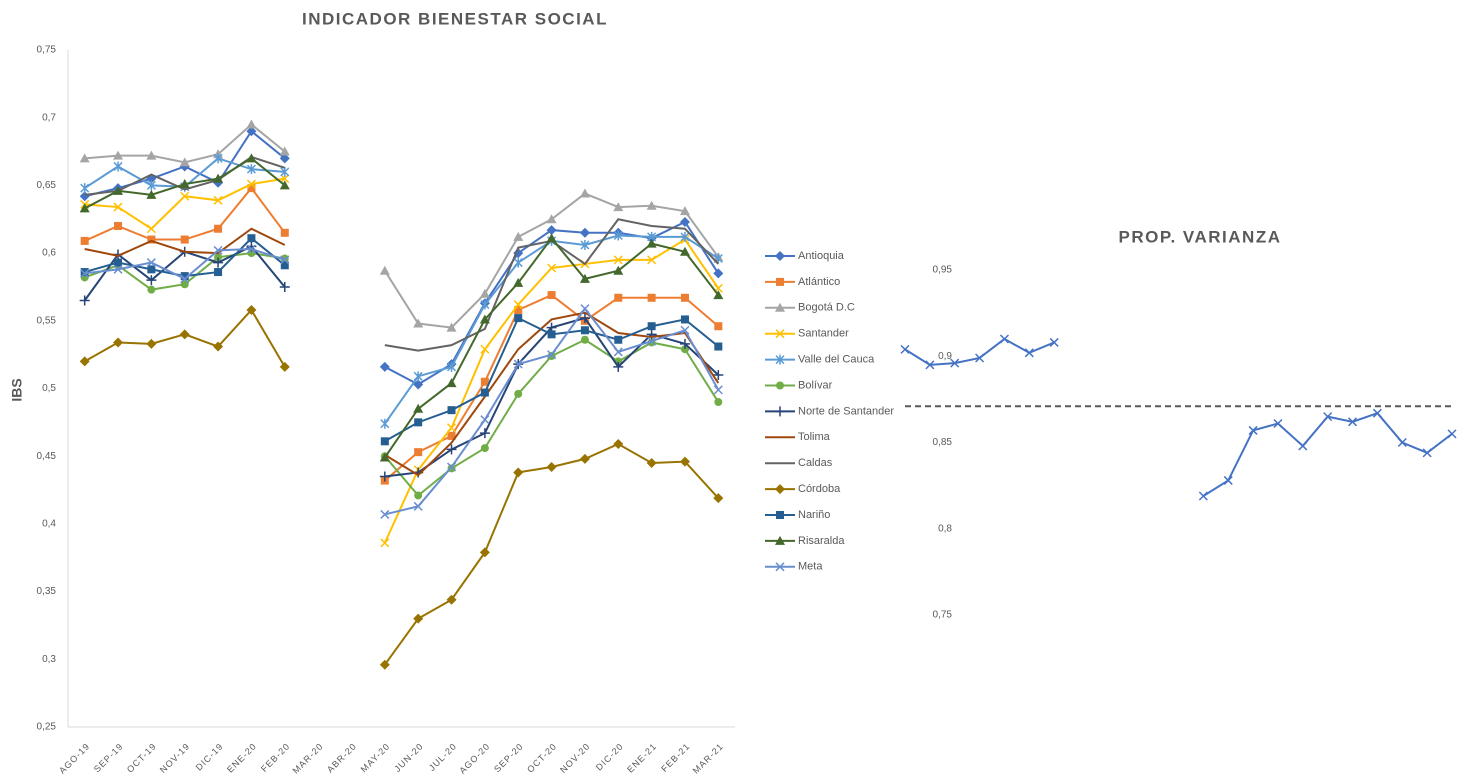  I want to click on y-tick-label: 0,35, so click(47, 591).